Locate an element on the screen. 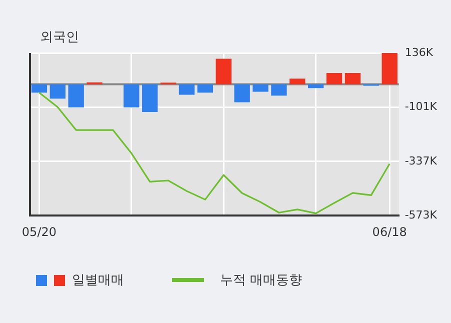 Image resolution: width=451 pixels, height=323 pixels. x-tick-label: 05/20 is located at coordinates (39, 231).